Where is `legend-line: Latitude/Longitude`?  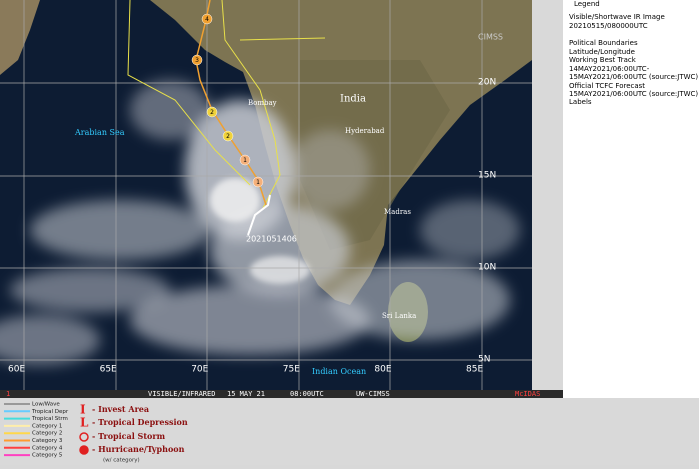
legend-line: Latitude/Longitude is located at coordinates (602, 52).